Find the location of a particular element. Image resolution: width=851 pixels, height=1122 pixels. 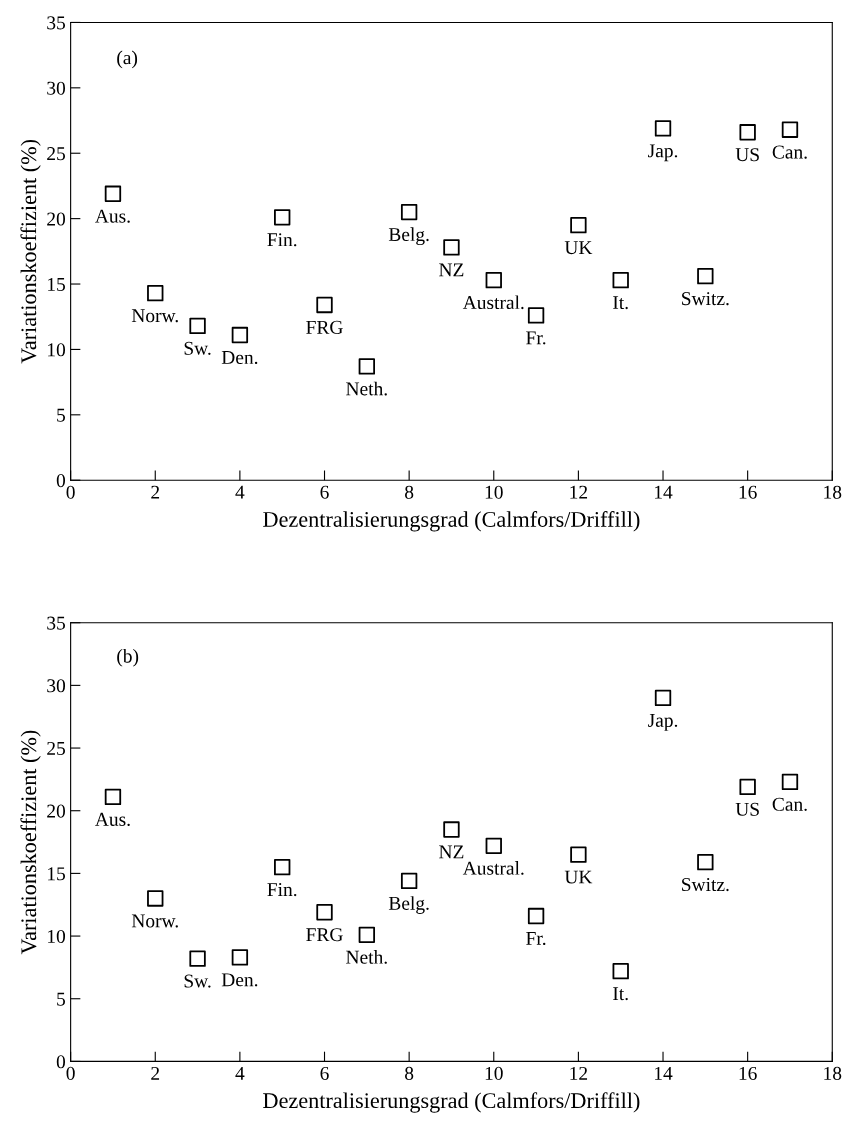

text: (a) is located at coordinates (127, 59).